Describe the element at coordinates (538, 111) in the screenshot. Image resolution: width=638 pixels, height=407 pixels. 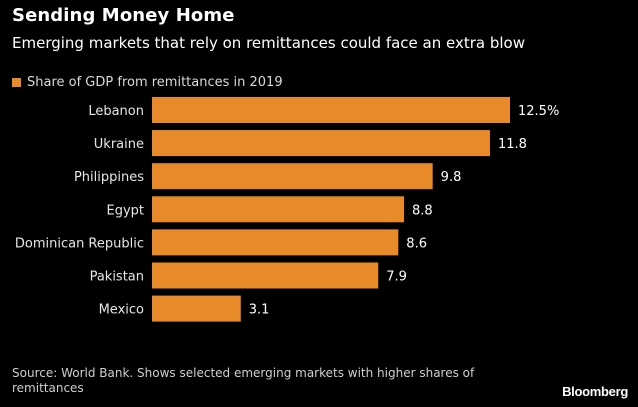
I see `value-label: 12.5%` at that location.